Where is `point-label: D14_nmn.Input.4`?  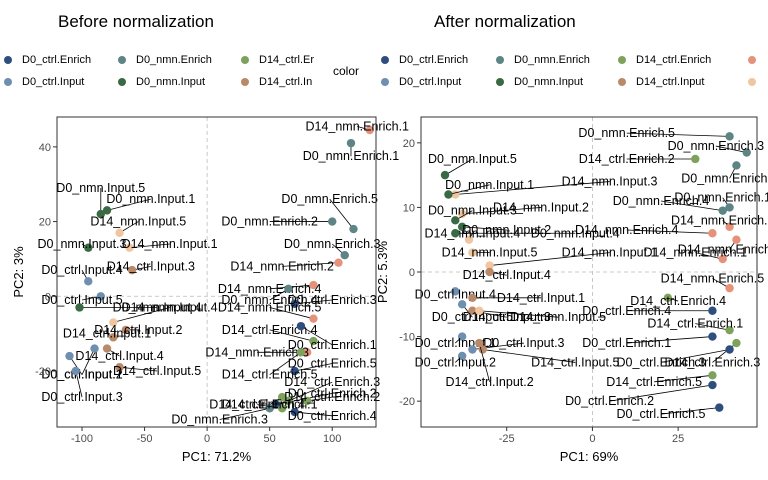
point-label: D14_nmn.Input.4 is located at coordinates (170, 307).